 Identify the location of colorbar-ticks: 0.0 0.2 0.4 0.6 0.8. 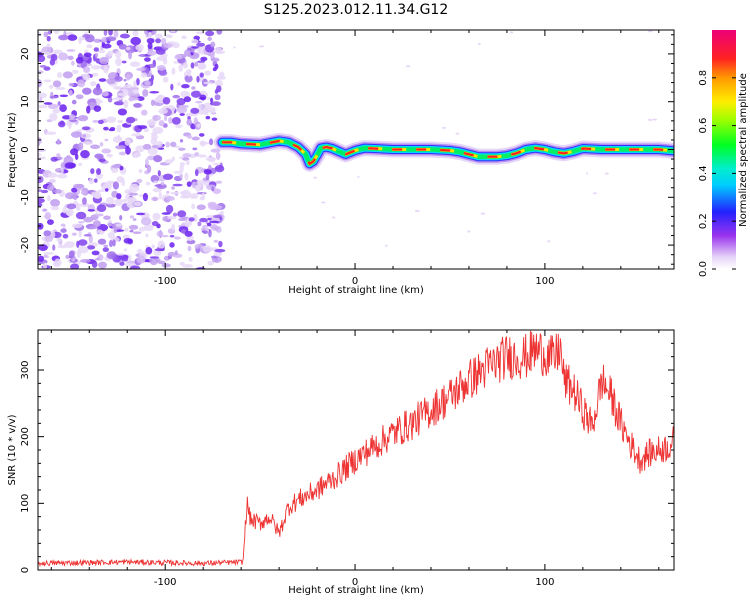
(717, 173).